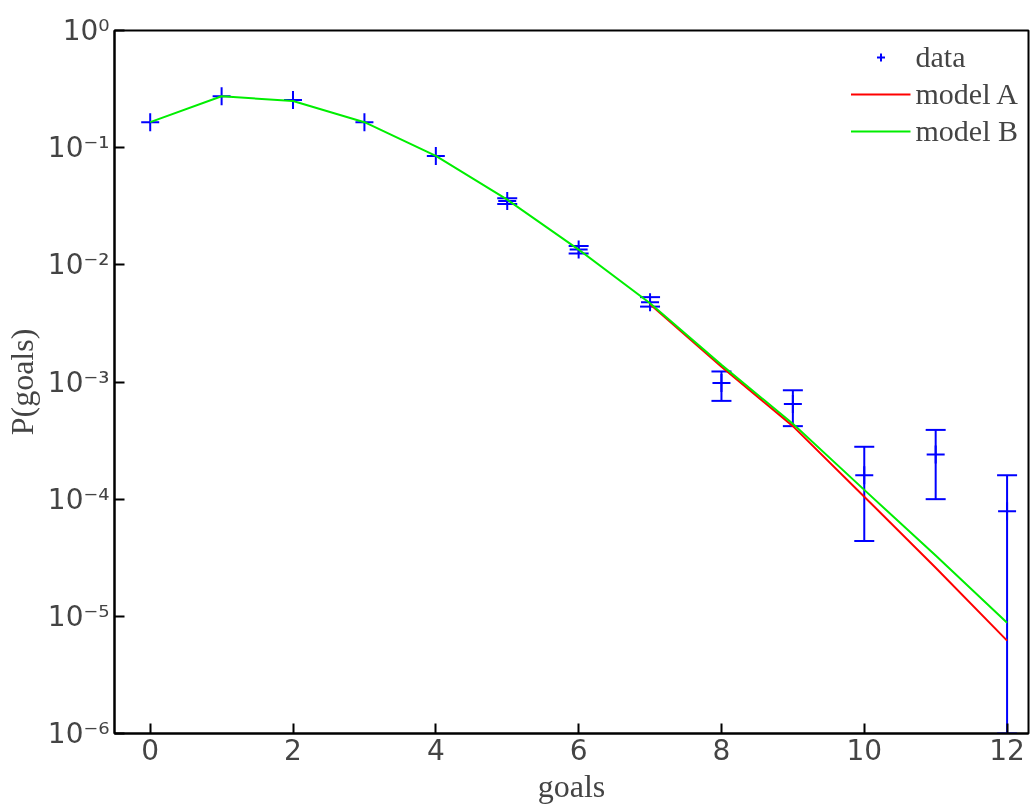 The image size is (1034, 806). I want to click on x-tick-label: 12, so click(1007, 750).